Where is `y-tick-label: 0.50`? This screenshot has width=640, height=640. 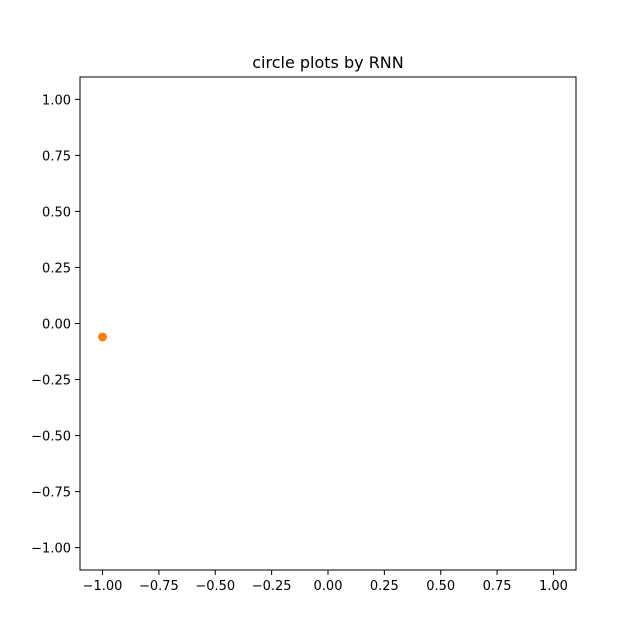
y-tick-label: 0.50 is located at coordinates (56, 212).